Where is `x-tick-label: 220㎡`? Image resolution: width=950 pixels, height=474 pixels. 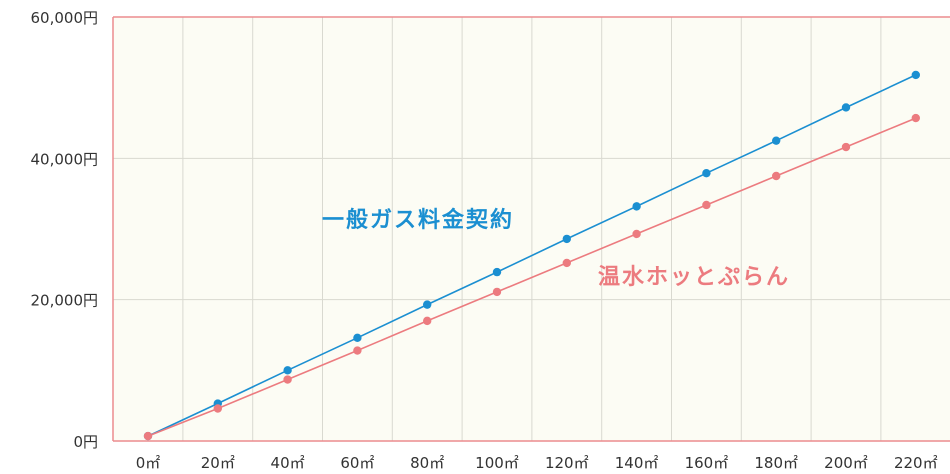 x-tick-label: 220㎡ is located at coordinates (916, 463).